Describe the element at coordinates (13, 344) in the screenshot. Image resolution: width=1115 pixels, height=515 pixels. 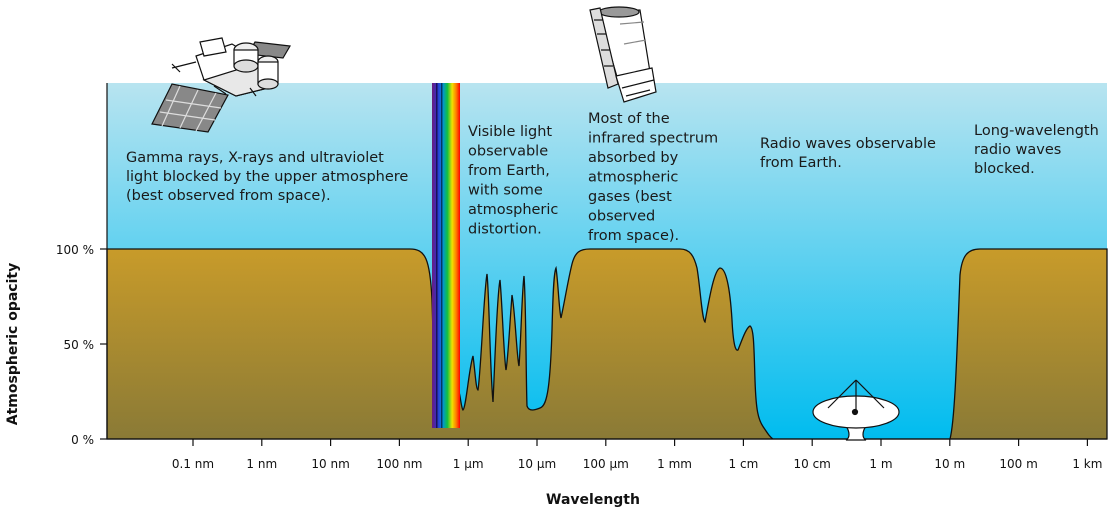
I see `y-axis-title: Atmospheric opacity` at that location.